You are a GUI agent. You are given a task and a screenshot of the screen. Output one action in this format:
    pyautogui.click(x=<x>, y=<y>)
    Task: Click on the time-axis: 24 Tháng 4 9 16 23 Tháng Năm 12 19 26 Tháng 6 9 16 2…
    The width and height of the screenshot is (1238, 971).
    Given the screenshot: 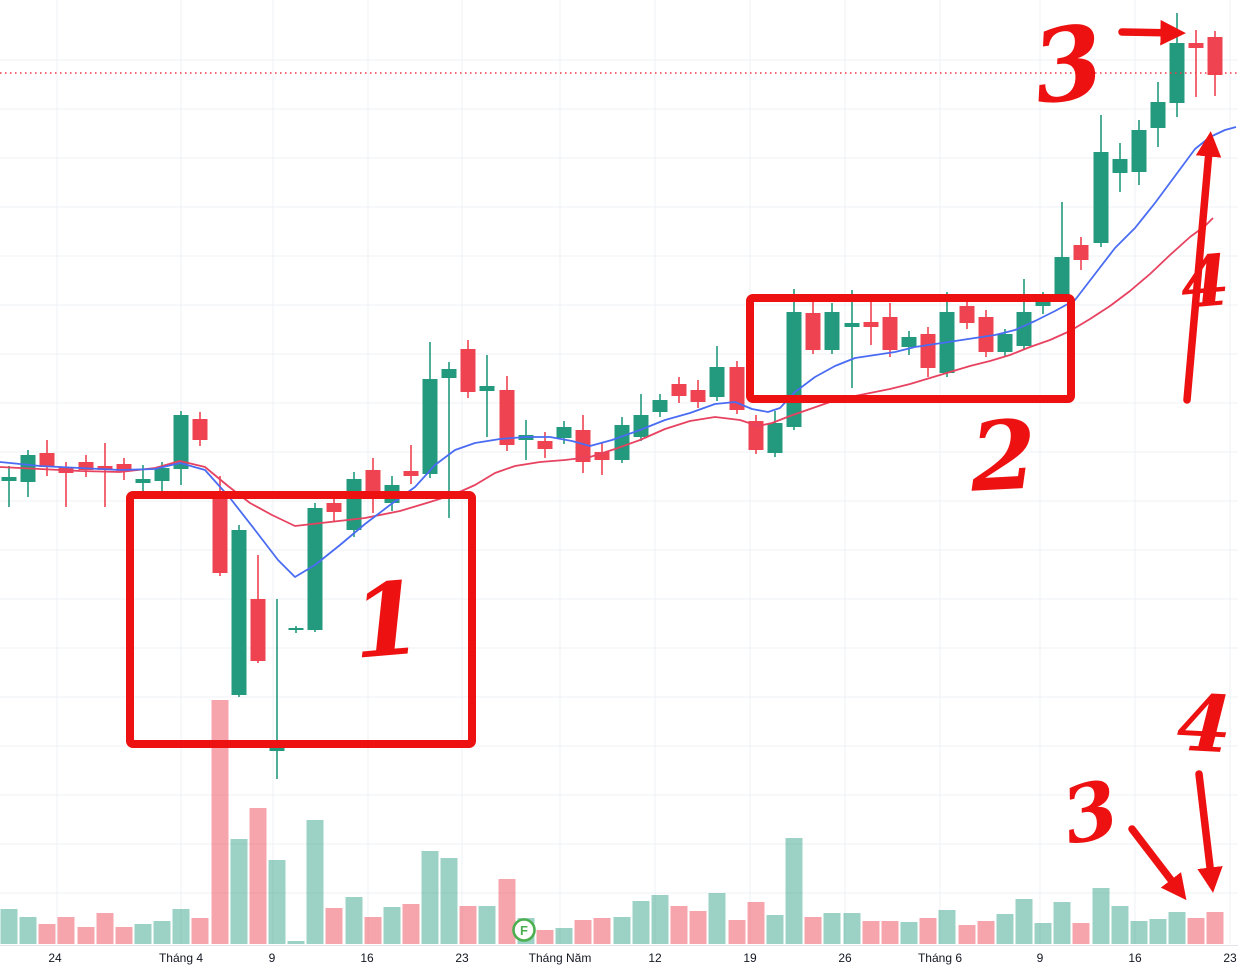 What is the action you would take?
    pyautogui.click(x=619, y=955)
    